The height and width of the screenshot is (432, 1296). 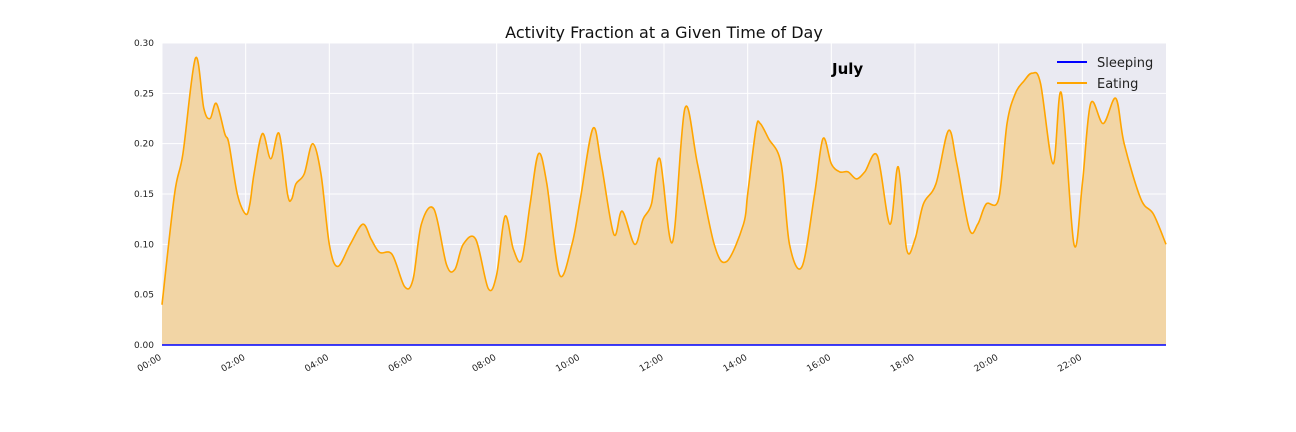 I want to click on legend-sleeping-label: Sleeping, so click(x=1125, y=63).